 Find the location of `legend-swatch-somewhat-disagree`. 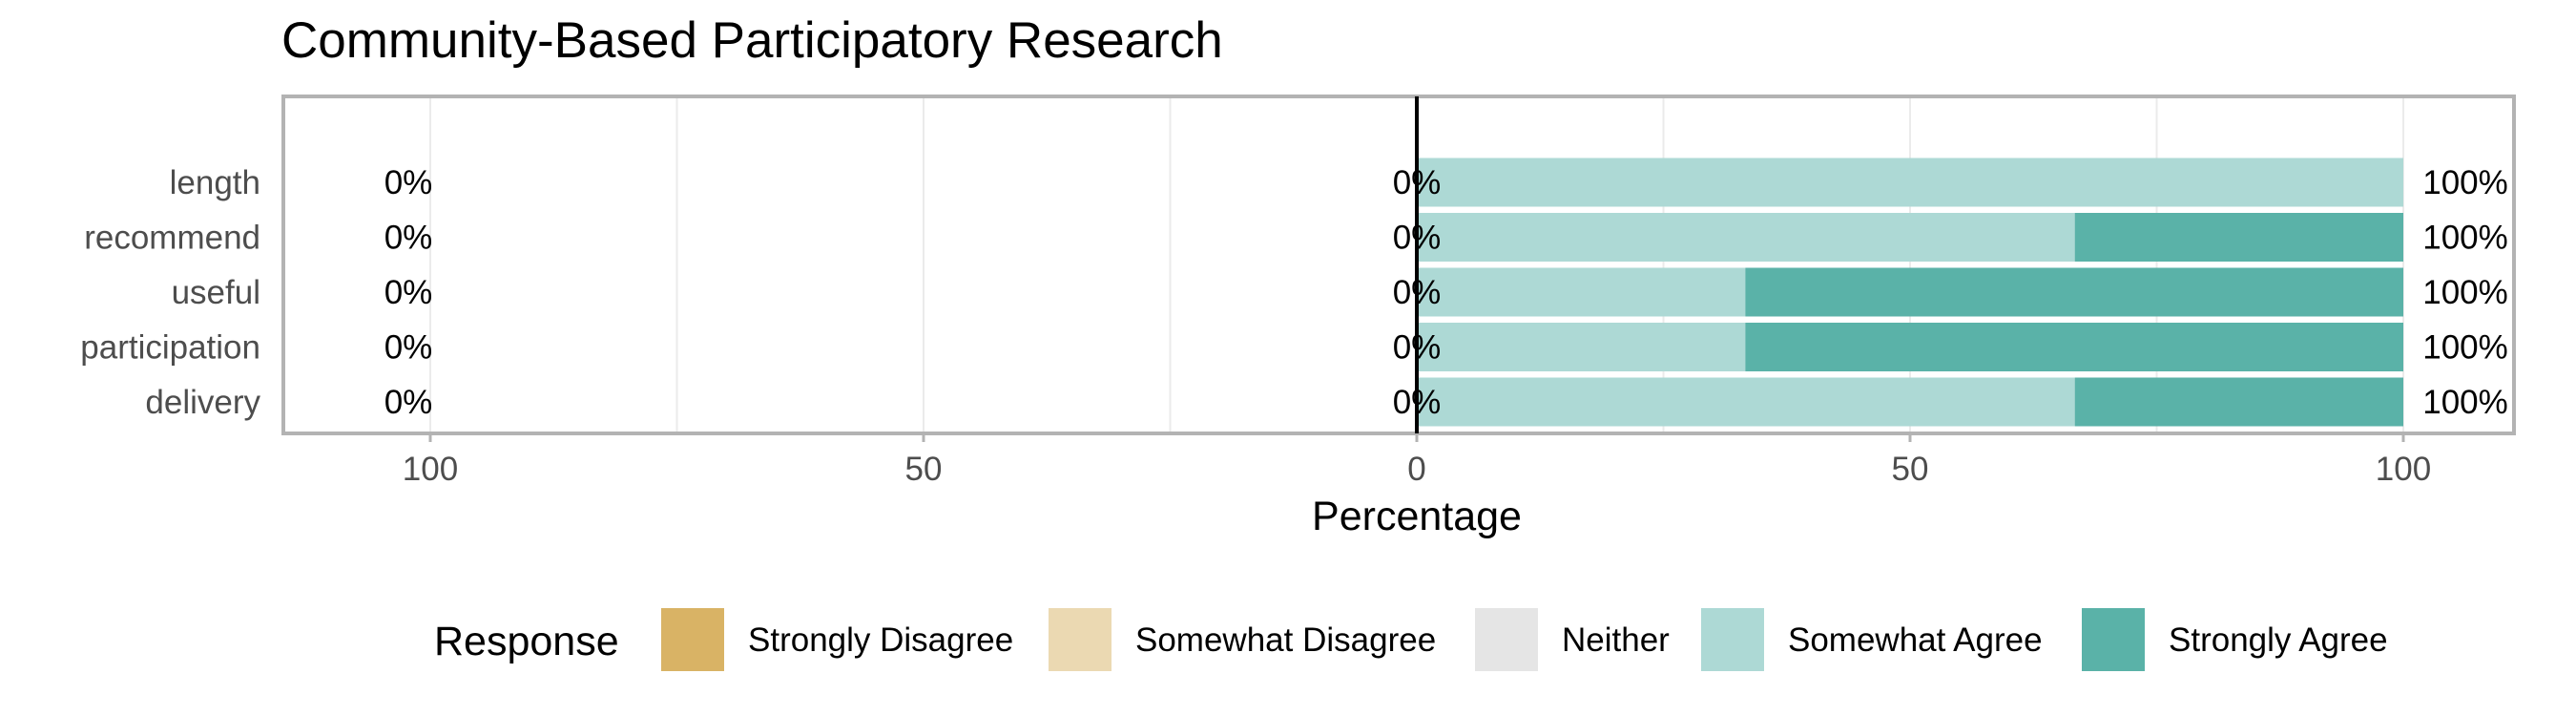

legend-swatch-somewhat-disagree is located at coordinates (1080, 639).